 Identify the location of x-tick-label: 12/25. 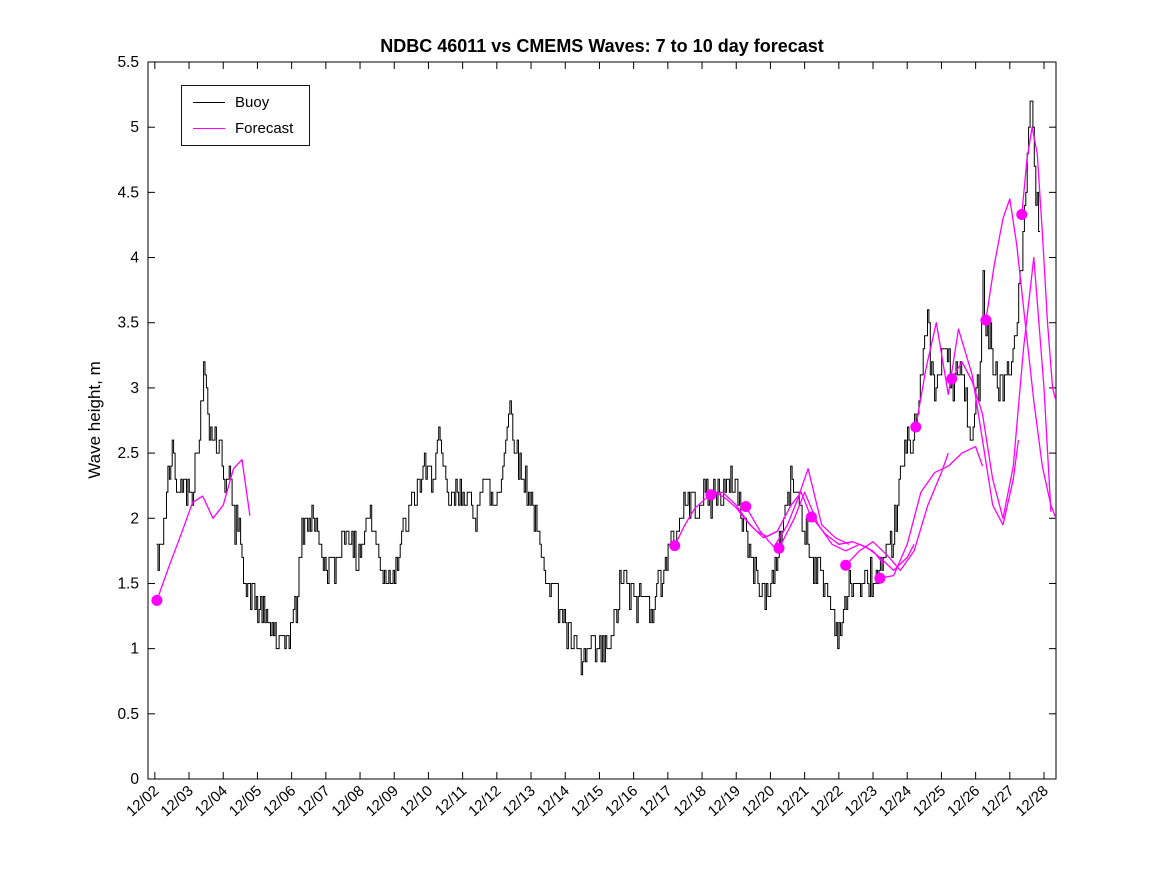
(929, 801).